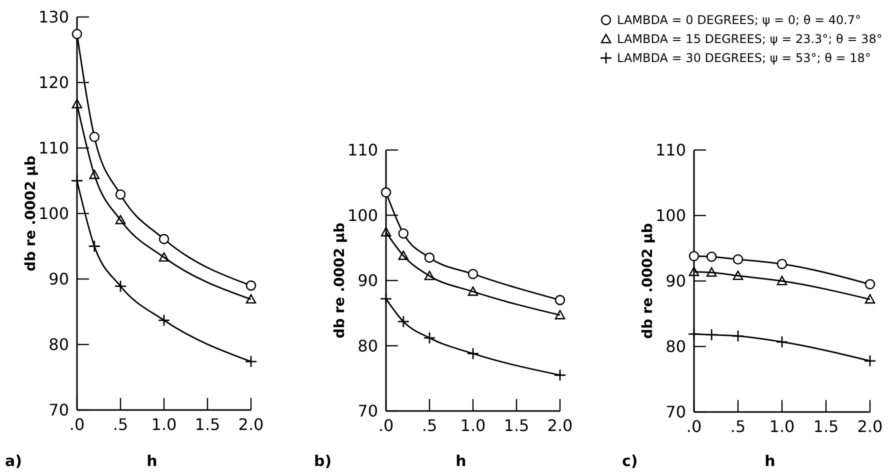 The image size is (894, 475). Describe the element at coordinates (630, 461) in the screenshot. I see `text: c)` at that location.